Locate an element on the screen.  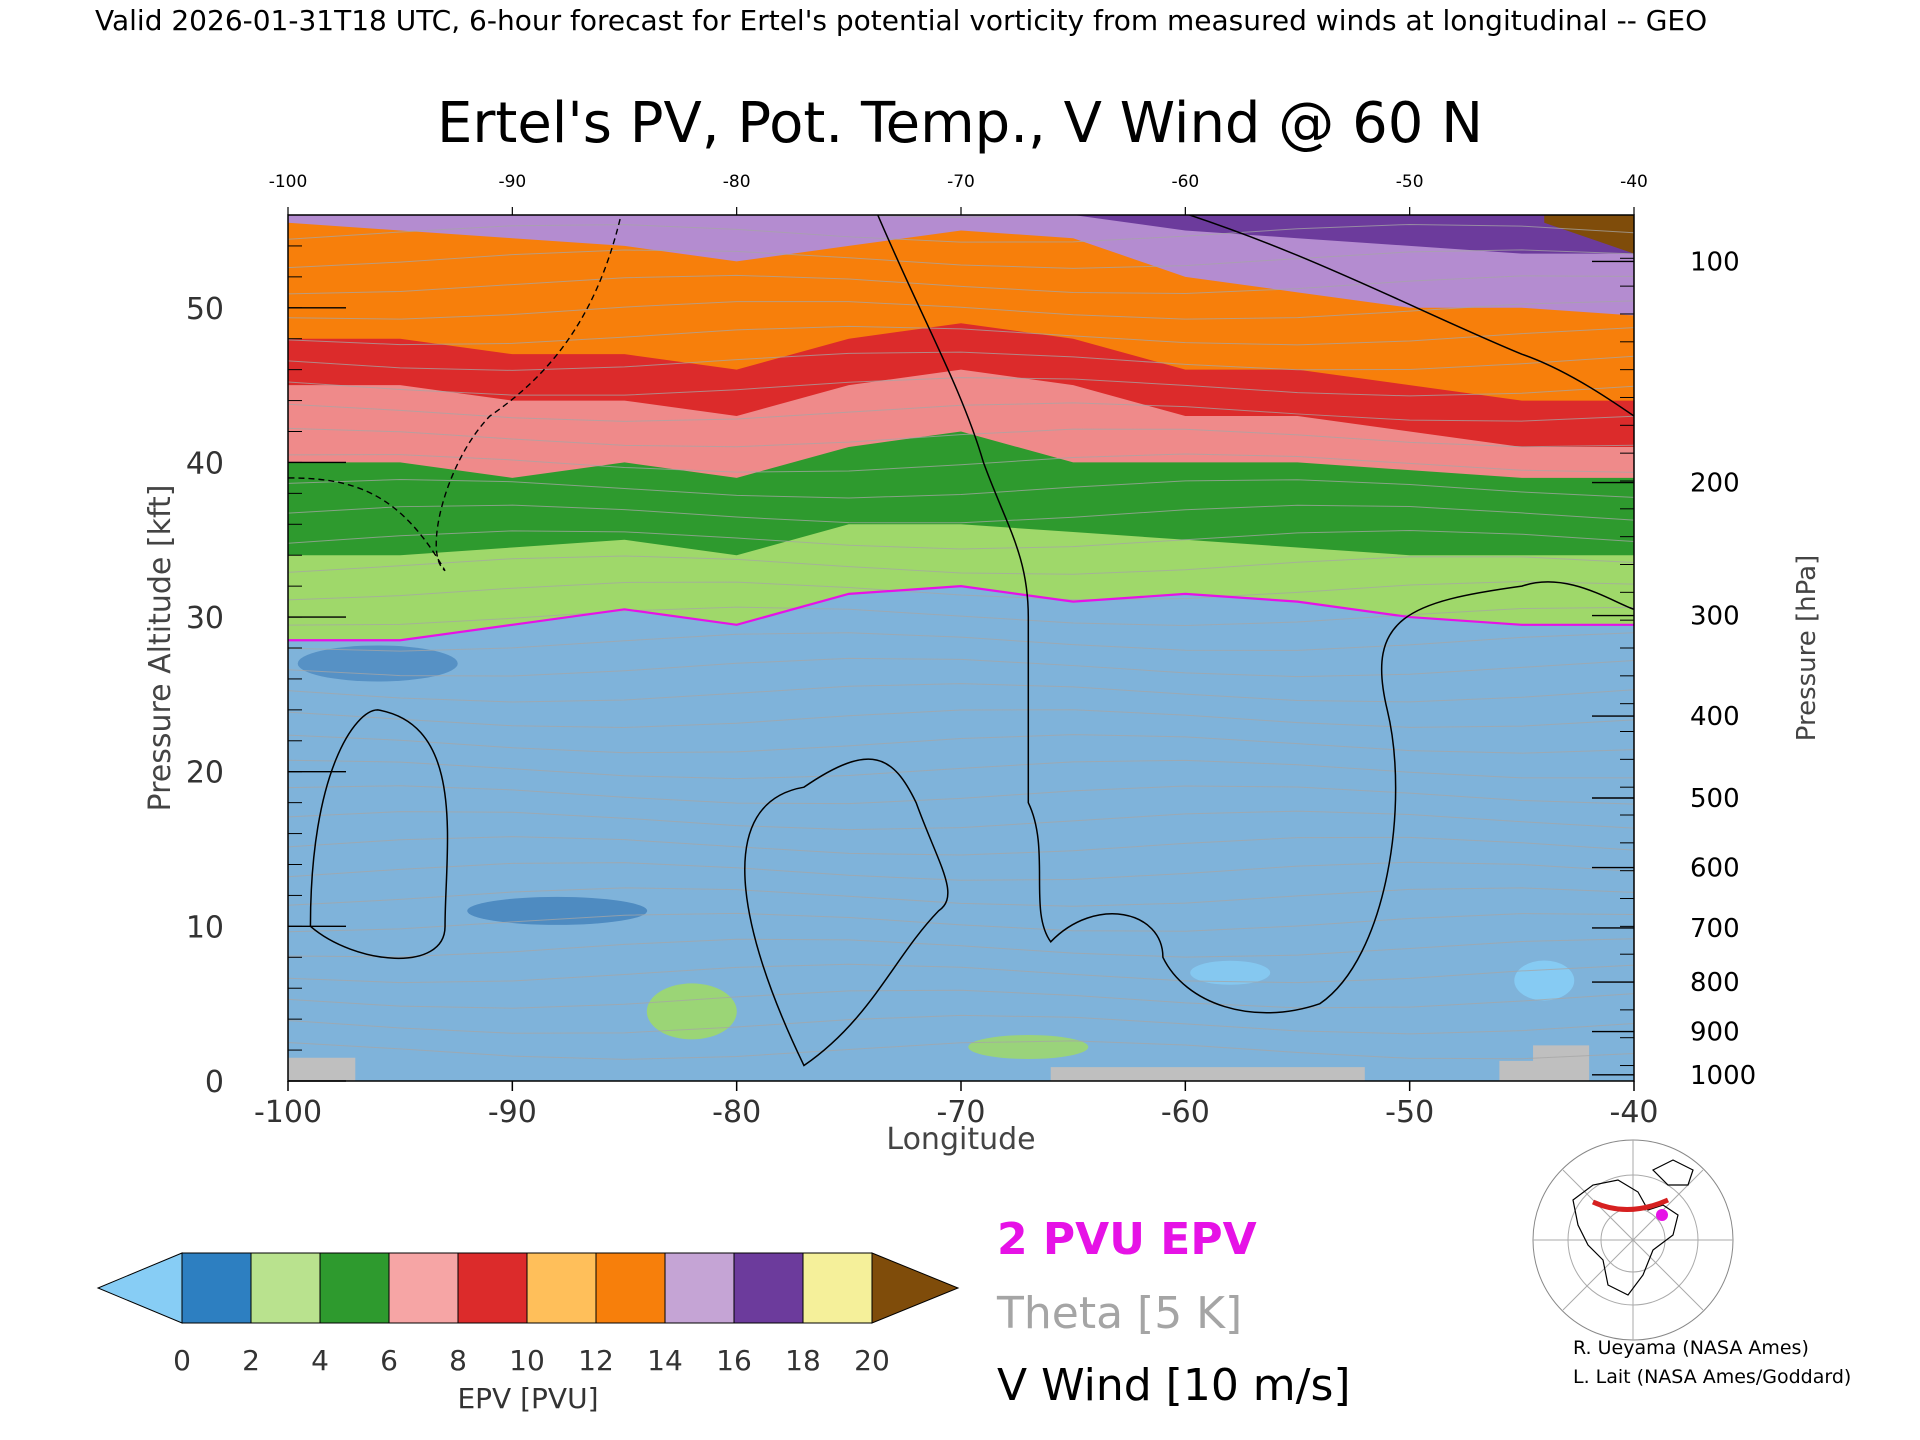
y-tick-label: 30 is located at coordinates (205, 618).